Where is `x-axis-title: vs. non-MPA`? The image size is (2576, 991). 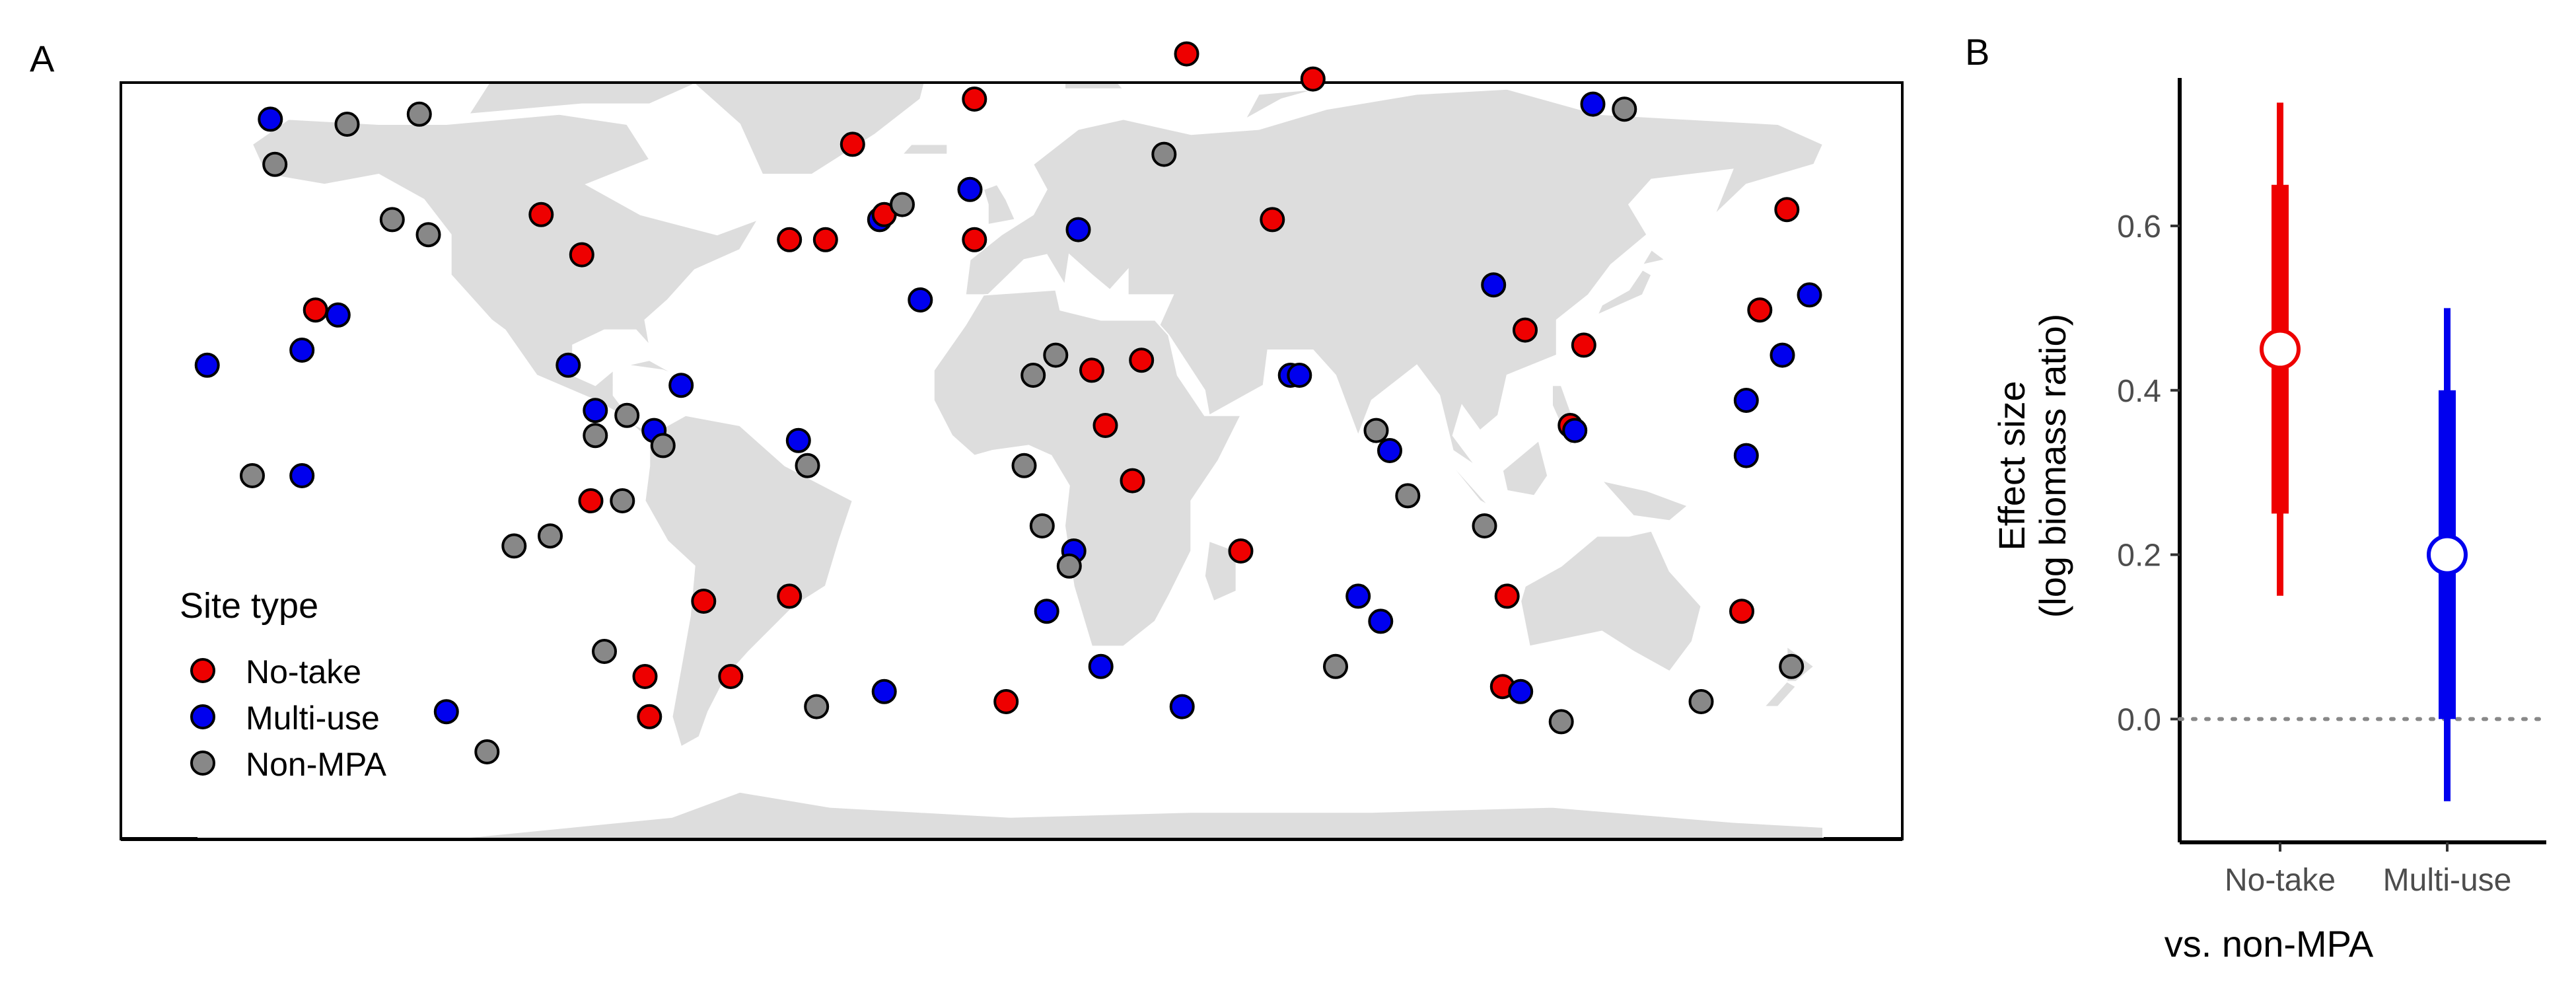 x-axis-title: vs. non-MPA is located at coordinates (2269, 944).